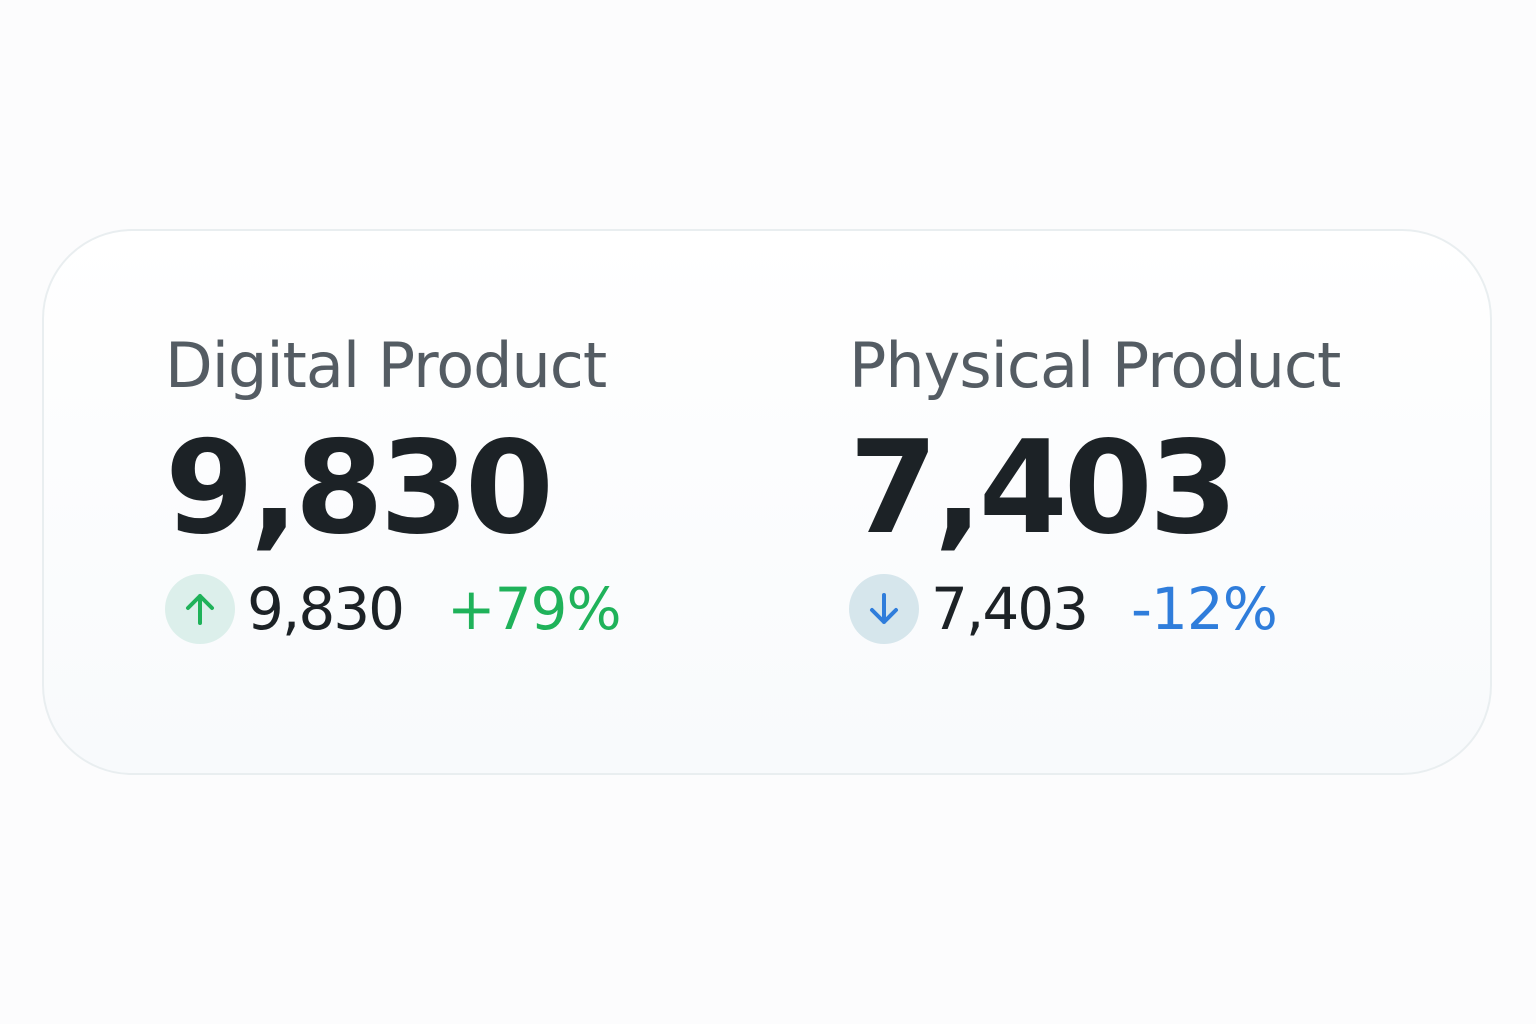  I want to click on stat-value: 7,403, so click(1043, 488).